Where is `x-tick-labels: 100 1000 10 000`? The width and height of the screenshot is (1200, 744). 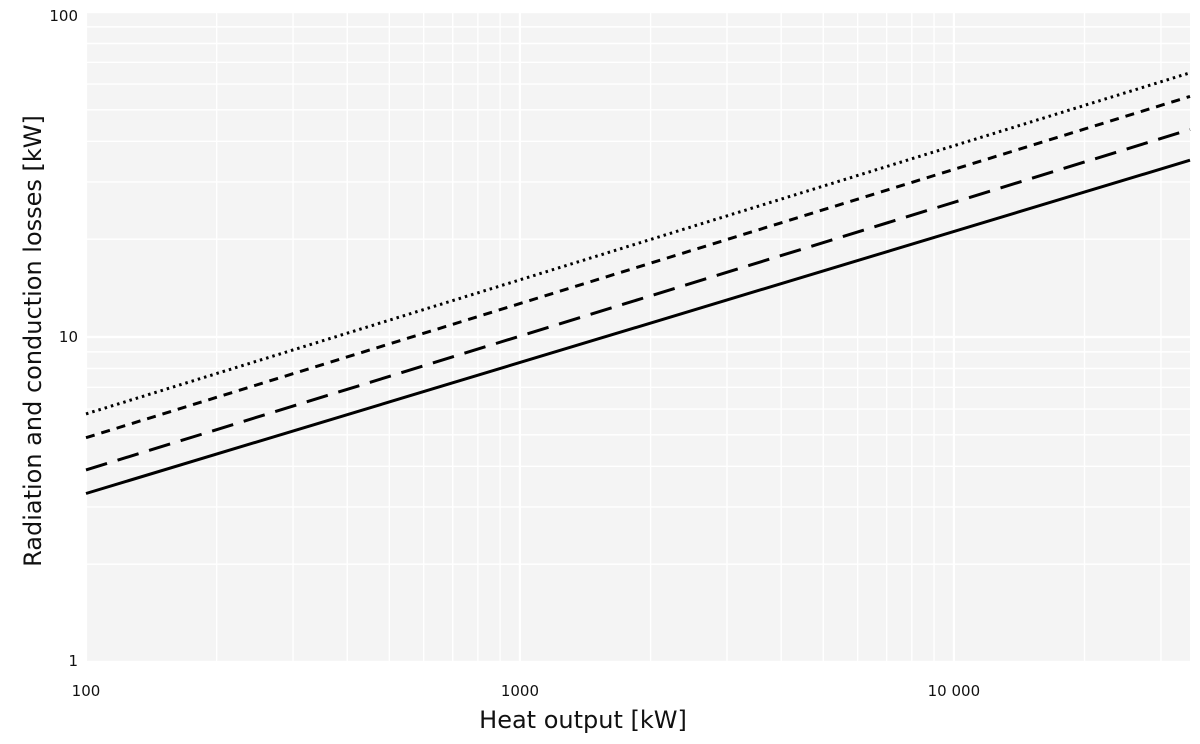 x-tick-labels: 100 1000 10 000 is located at coordinates (526, 691).